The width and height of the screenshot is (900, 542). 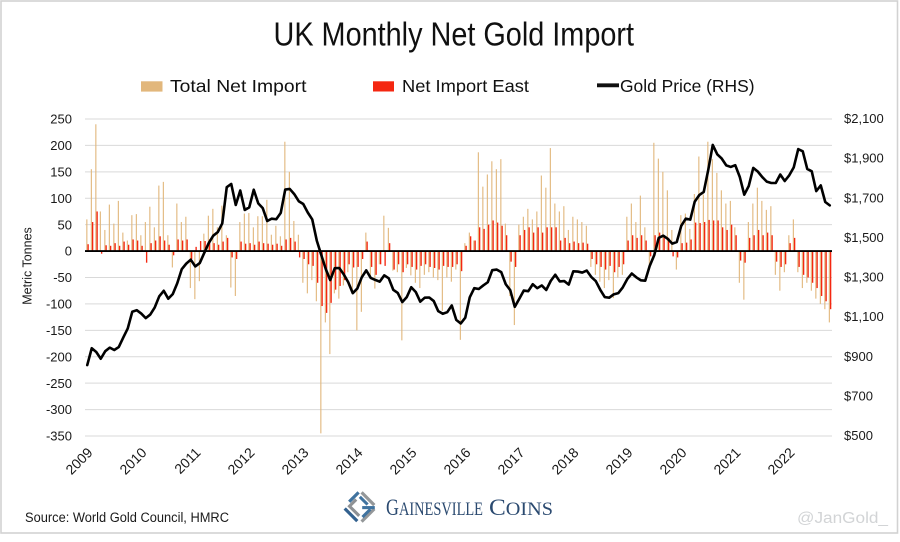 I want to click on svg-text: 50, so click(x=65, y=224).